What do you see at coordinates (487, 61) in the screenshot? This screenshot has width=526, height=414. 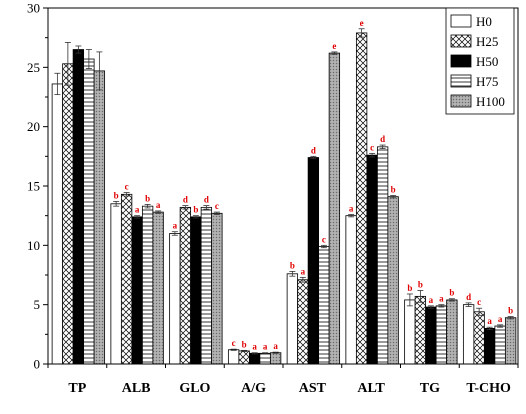 I see `legend-label: H50` at bounding box center [487, 61].